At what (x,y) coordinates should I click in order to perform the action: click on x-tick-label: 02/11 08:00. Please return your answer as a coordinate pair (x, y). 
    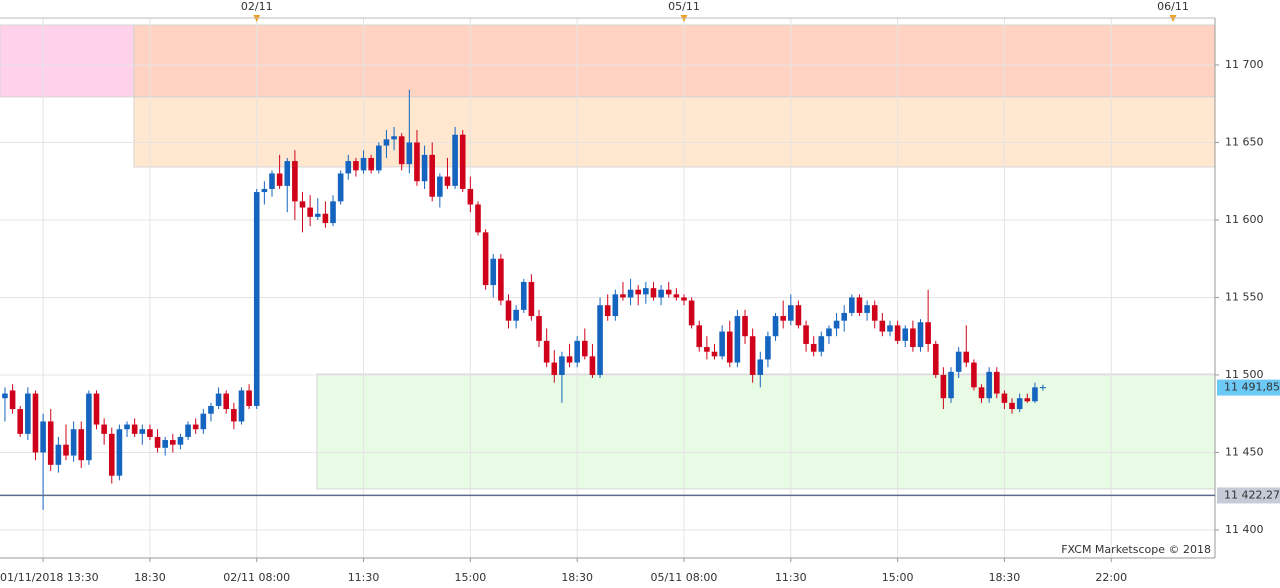
    Looking at the image, I should click on (256, 577).